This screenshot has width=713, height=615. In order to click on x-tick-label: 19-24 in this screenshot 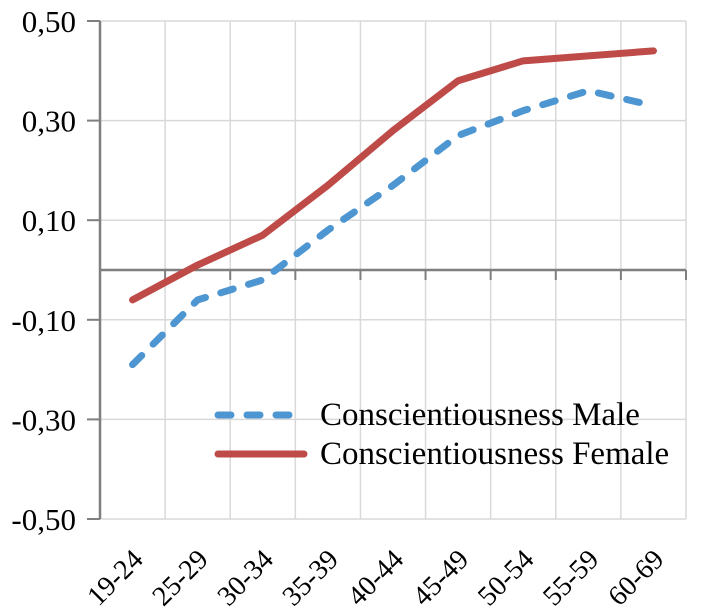, I will do `click(115, 578)`.